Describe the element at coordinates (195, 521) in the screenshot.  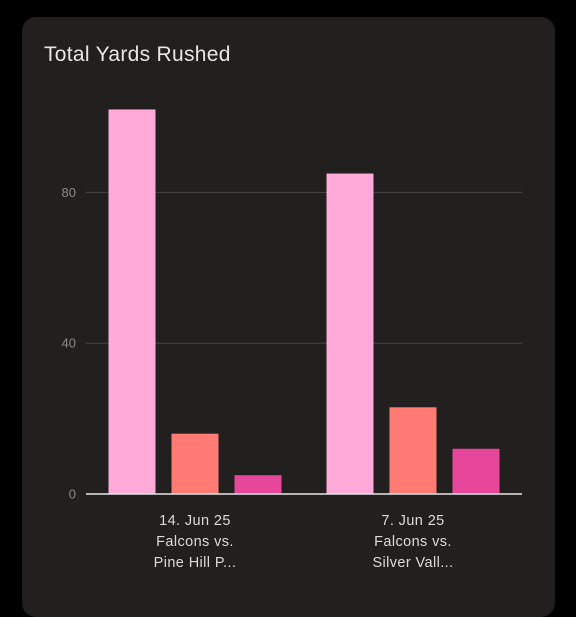
I see `x-tick-label: 14. Jun 25` at that location.